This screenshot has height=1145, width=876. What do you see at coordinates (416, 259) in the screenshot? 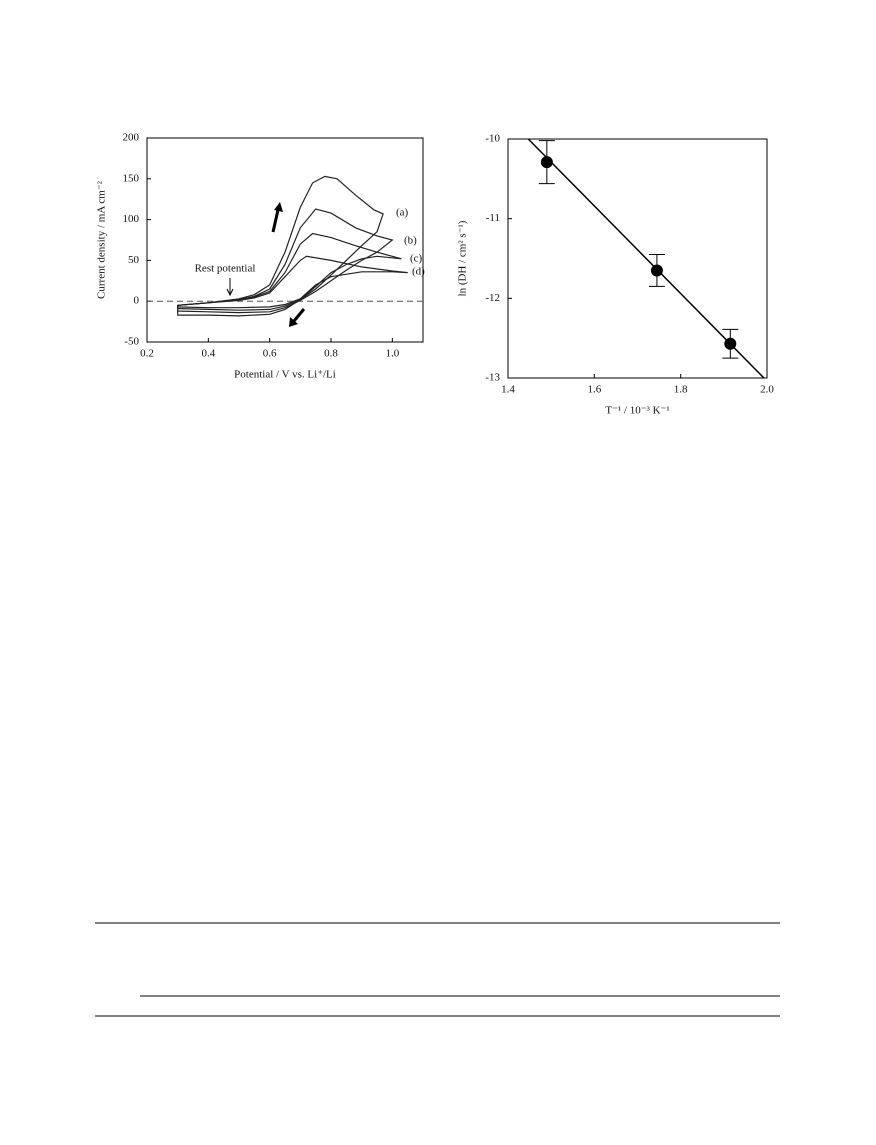
I see `curve-label: (c)` at bounding box center [416, 259].